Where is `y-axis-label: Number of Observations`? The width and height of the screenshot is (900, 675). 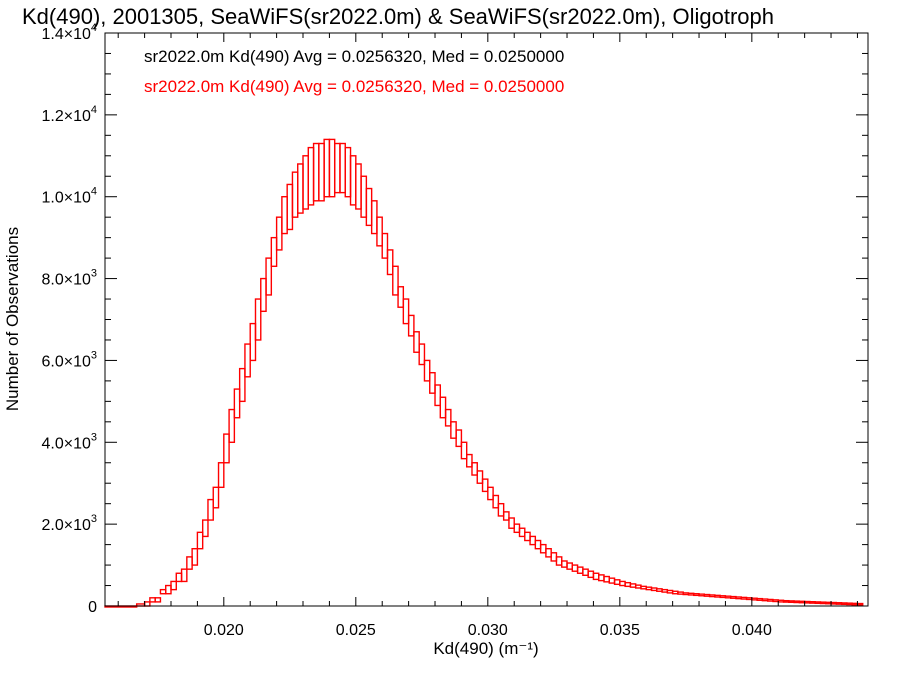 y-axis-label: Number of Observations is located at coordinates (12, 319).